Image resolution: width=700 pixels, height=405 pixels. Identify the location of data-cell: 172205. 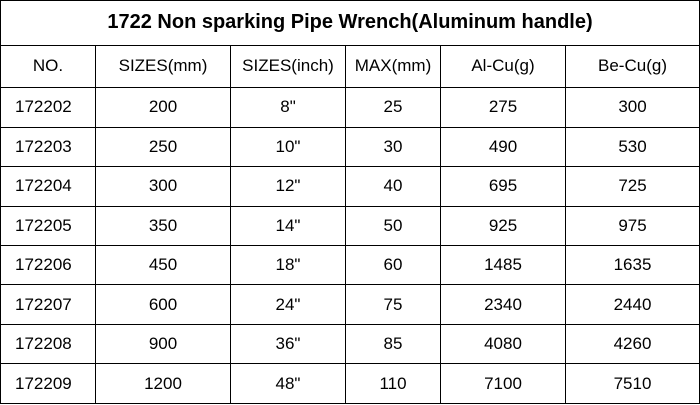
(48, 226).